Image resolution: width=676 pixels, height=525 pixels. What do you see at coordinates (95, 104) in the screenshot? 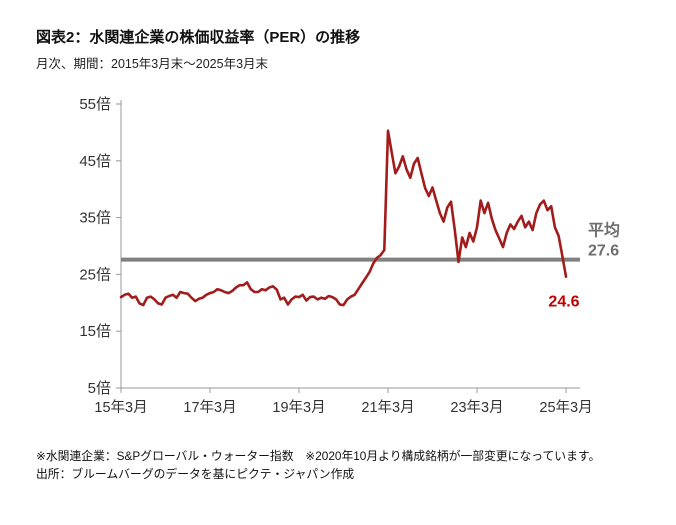
I see `y-tick-label: 55倍` at bounding box center [95, 104].